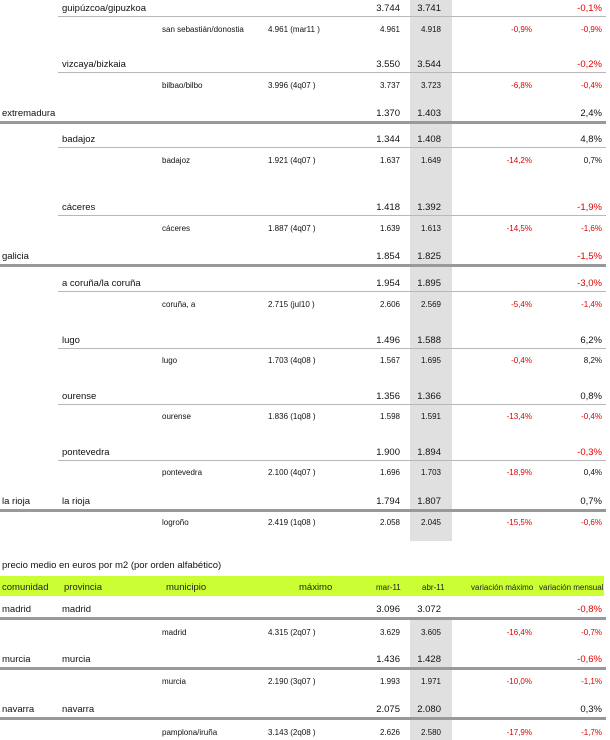 Image resolution: width=610 pixels, height=740 pixels. Describe the element at coordinates (388, 396) in the screenshot. I see `mar-11-value: 1.356` at that location.